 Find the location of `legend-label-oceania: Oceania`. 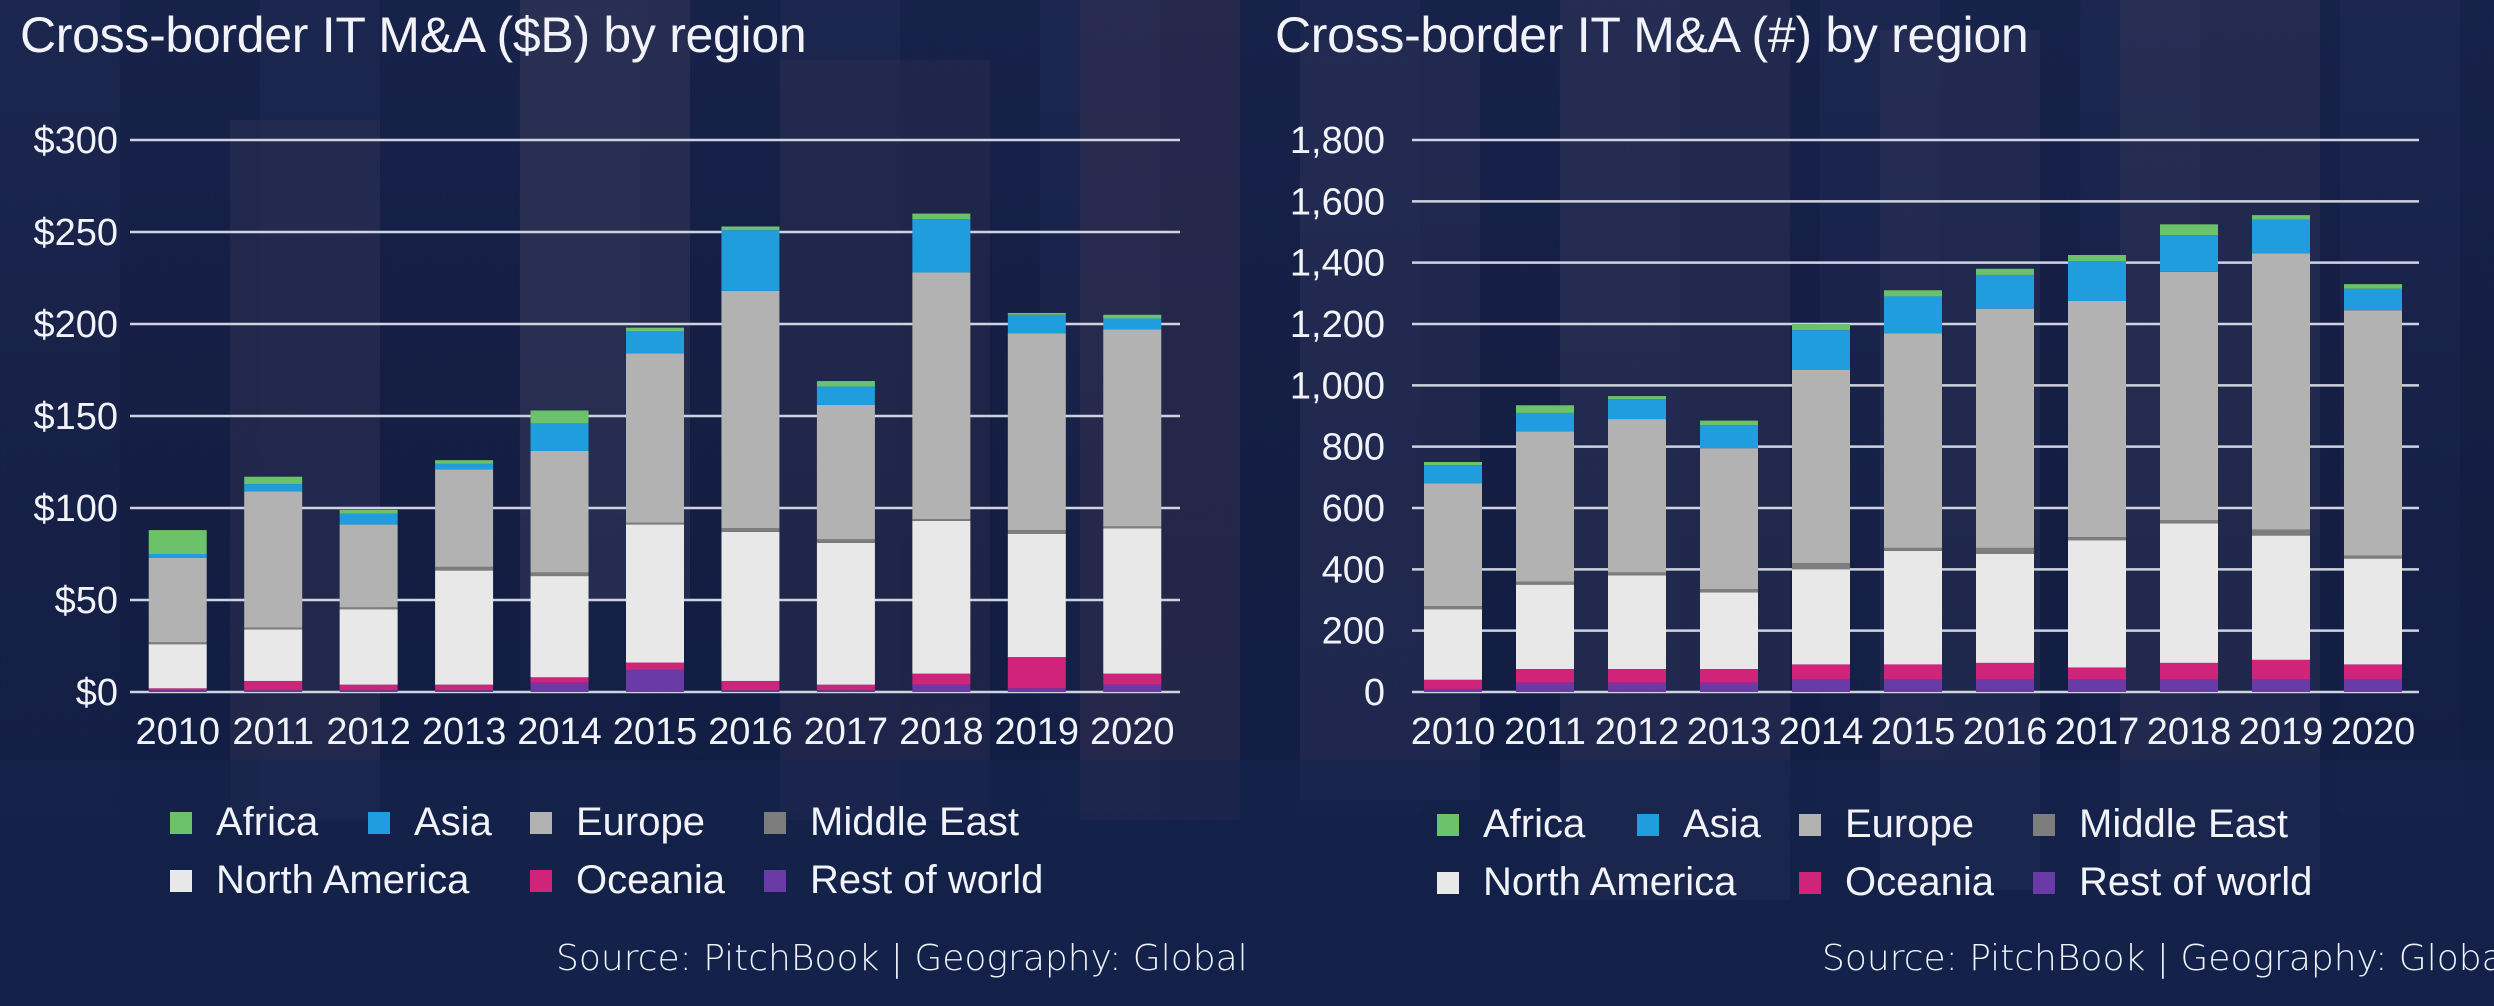

legend-label-oceania: Oceania is located at coordinates (650, 880).